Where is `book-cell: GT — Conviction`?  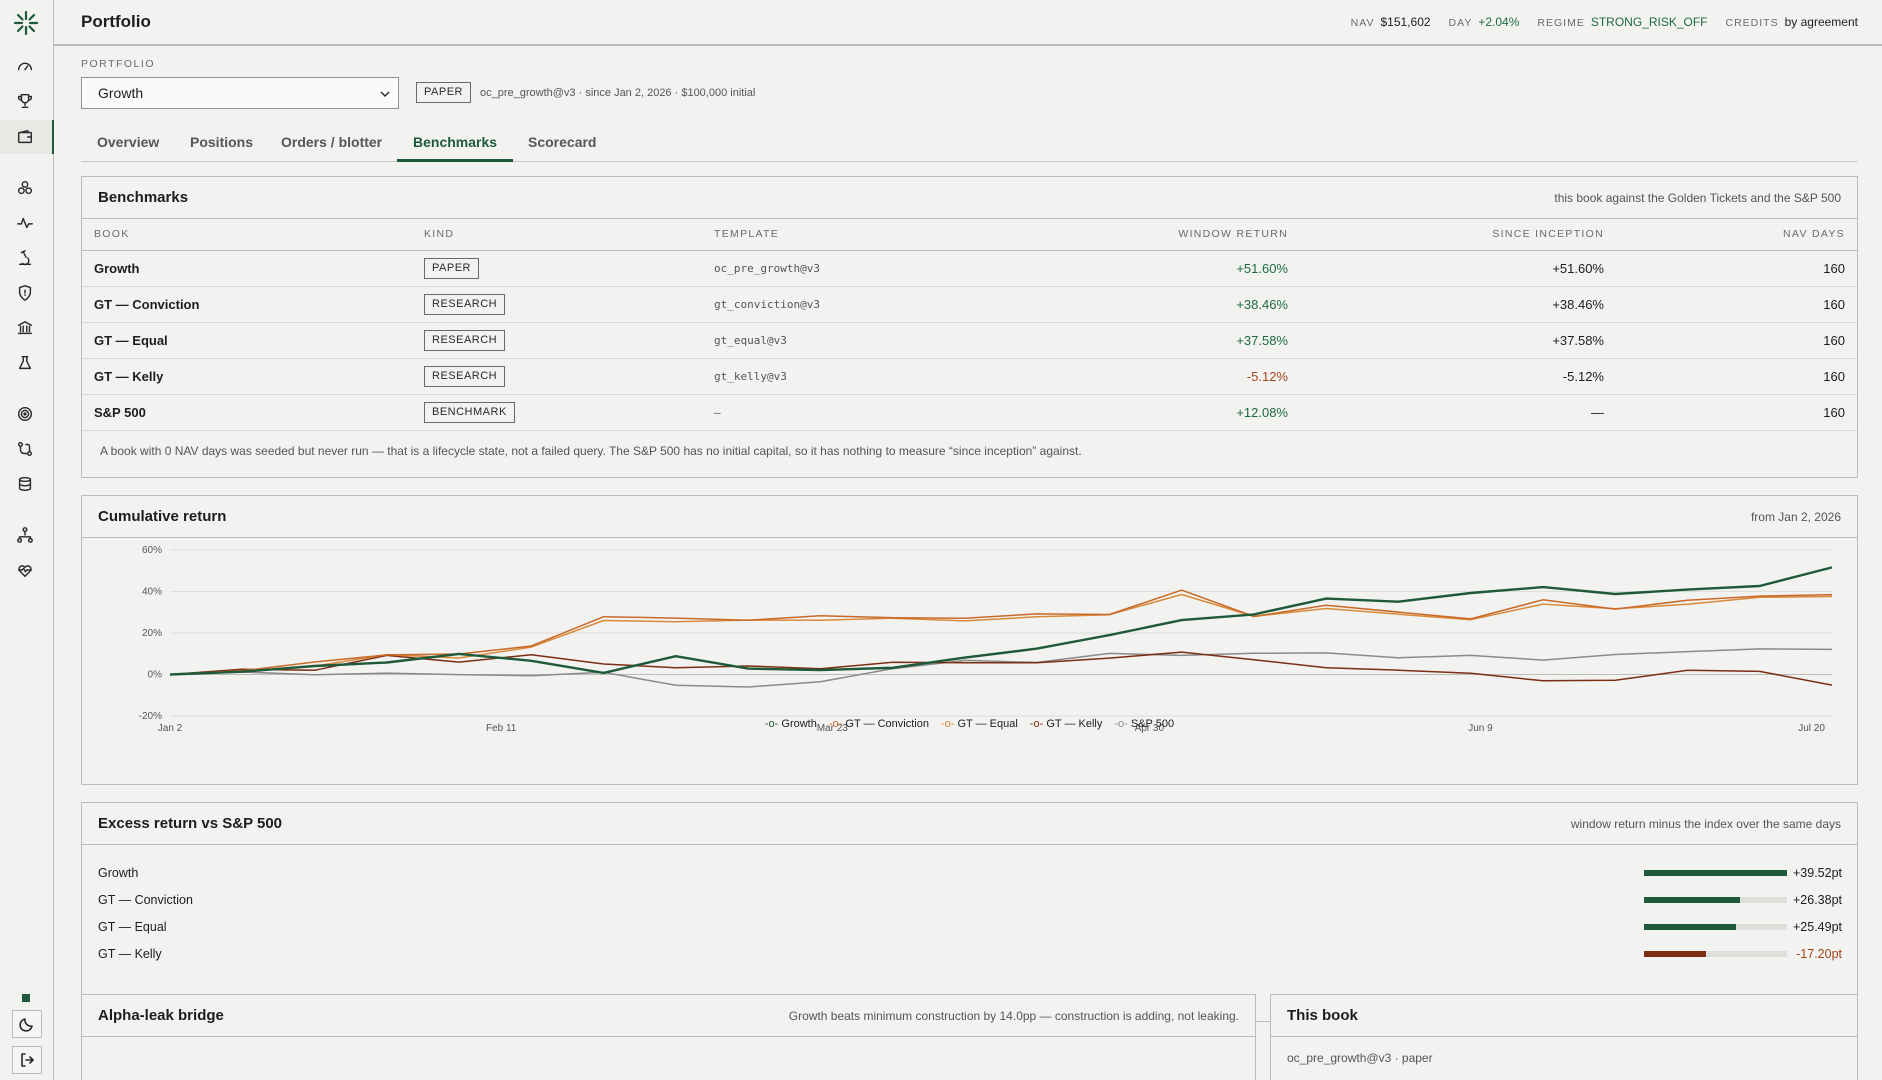 book-cell: GT — Conviction is located at coordinates (247, 304).